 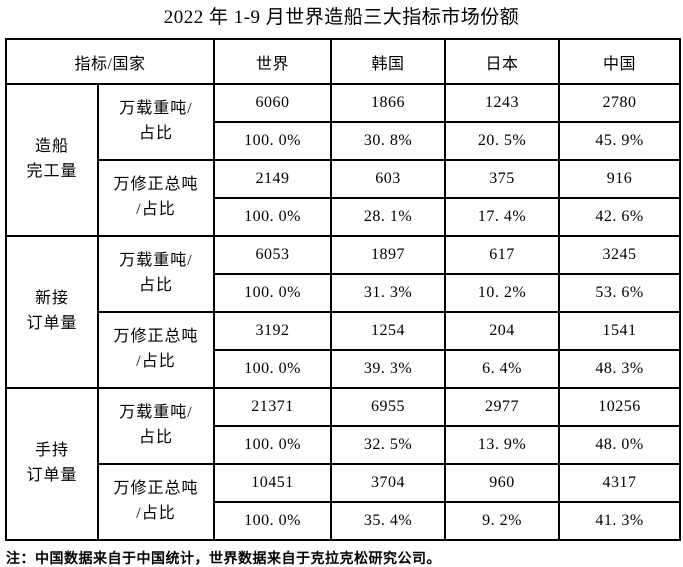 I want to click on table-row: 万修正总吨 /占比 2149 603 375 916, so click(x=344, y=198).